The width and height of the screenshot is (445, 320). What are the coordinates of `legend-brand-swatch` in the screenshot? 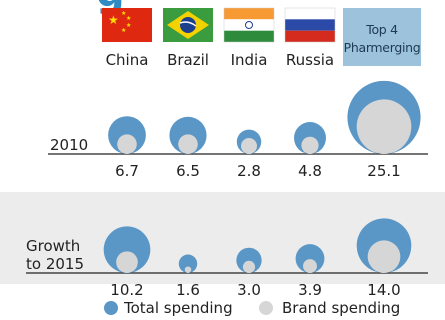 It's located at (266, 308).